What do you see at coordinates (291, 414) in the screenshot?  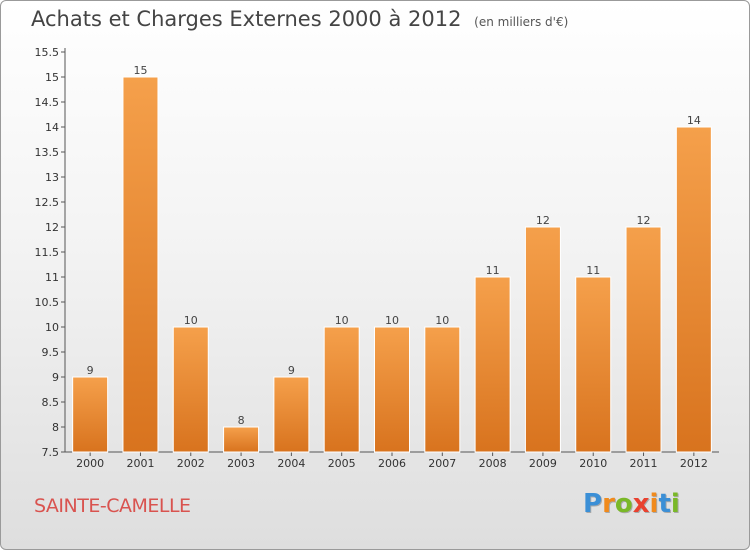 I see `bar-2004` at bounding box center [291, 414].